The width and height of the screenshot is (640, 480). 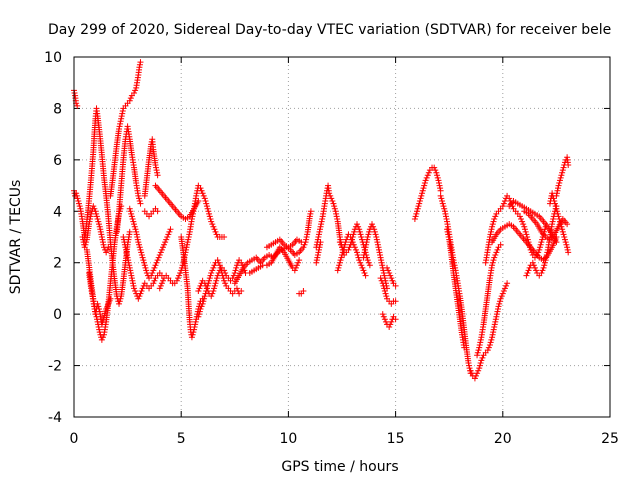 What do you see at coordinates (375, 256) in the screenshot?
I see `series-thirteen-fourteen` at bounding box center [375, 256].